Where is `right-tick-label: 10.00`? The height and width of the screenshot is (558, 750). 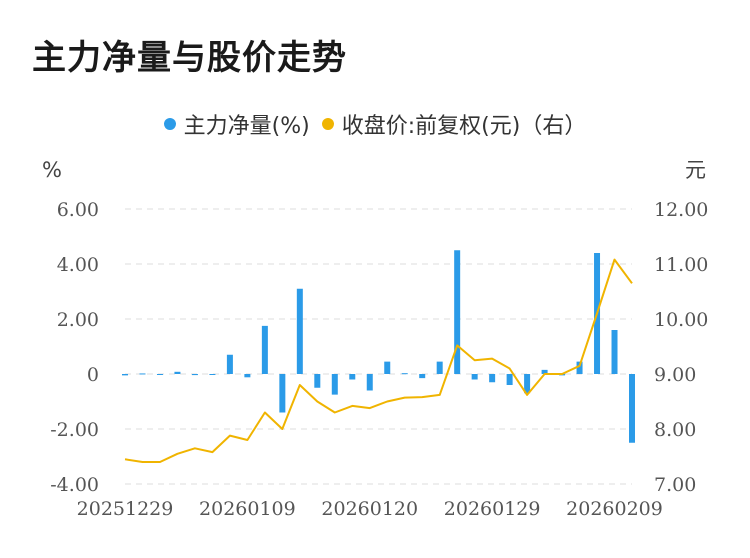
right-tick-label: 10.00 is located at coordinates (681, 320).